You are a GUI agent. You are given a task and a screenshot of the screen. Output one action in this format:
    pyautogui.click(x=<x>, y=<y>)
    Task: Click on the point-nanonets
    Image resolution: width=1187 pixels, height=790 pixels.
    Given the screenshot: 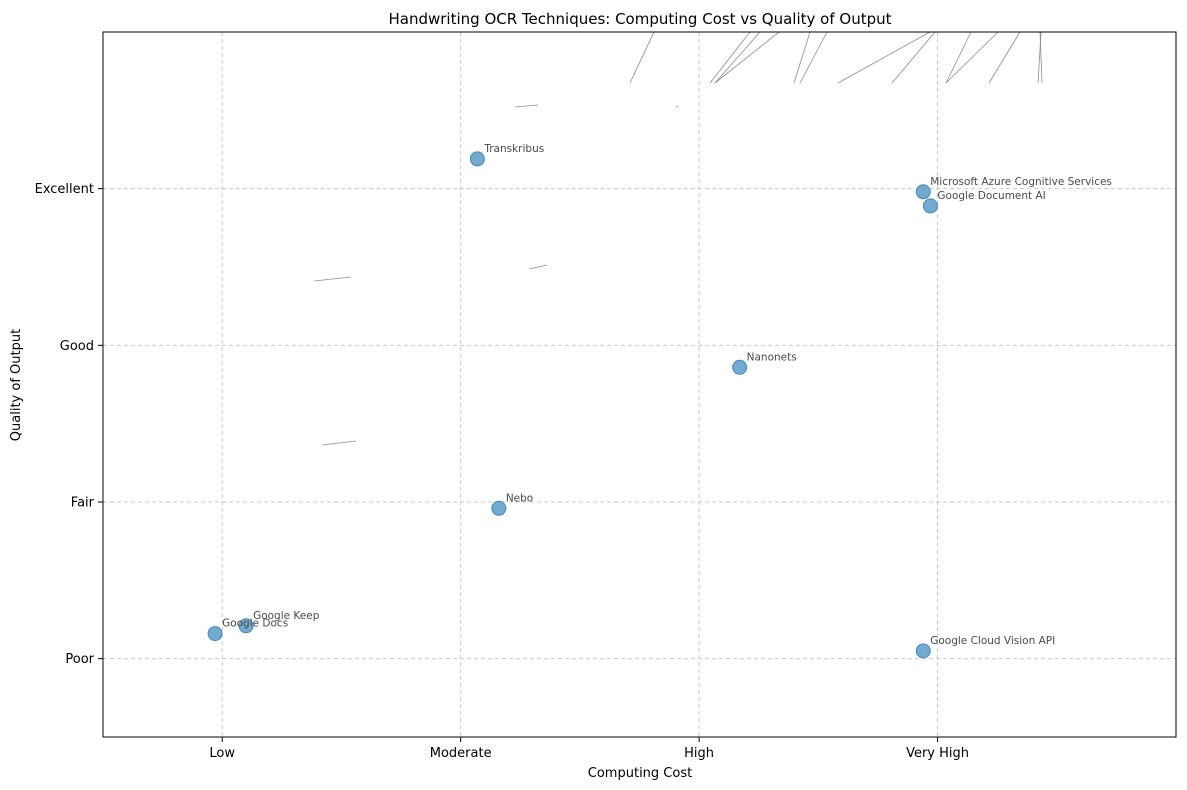 What is the action you would take?
    pyautogui.click(x=740, y=367)
    